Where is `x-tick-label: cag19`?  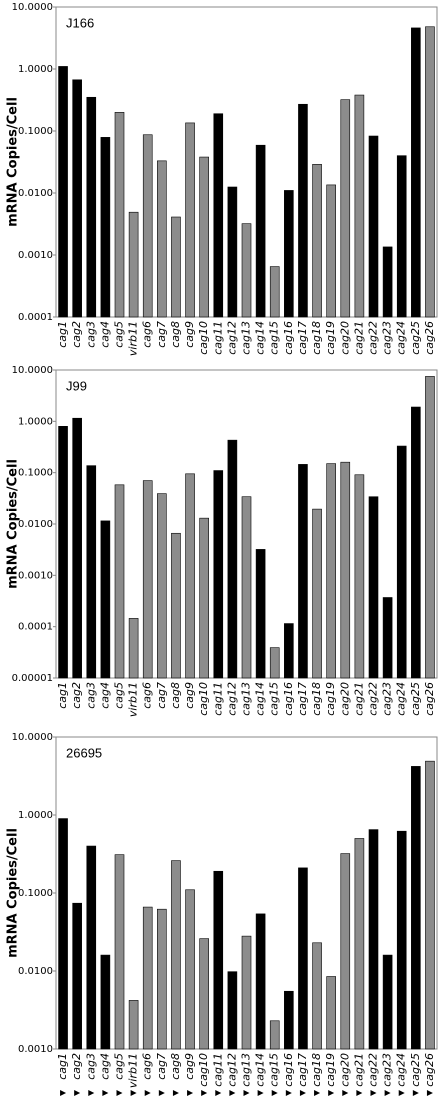 x-tick-label: cag19 is located at coordinates (330, 1070).